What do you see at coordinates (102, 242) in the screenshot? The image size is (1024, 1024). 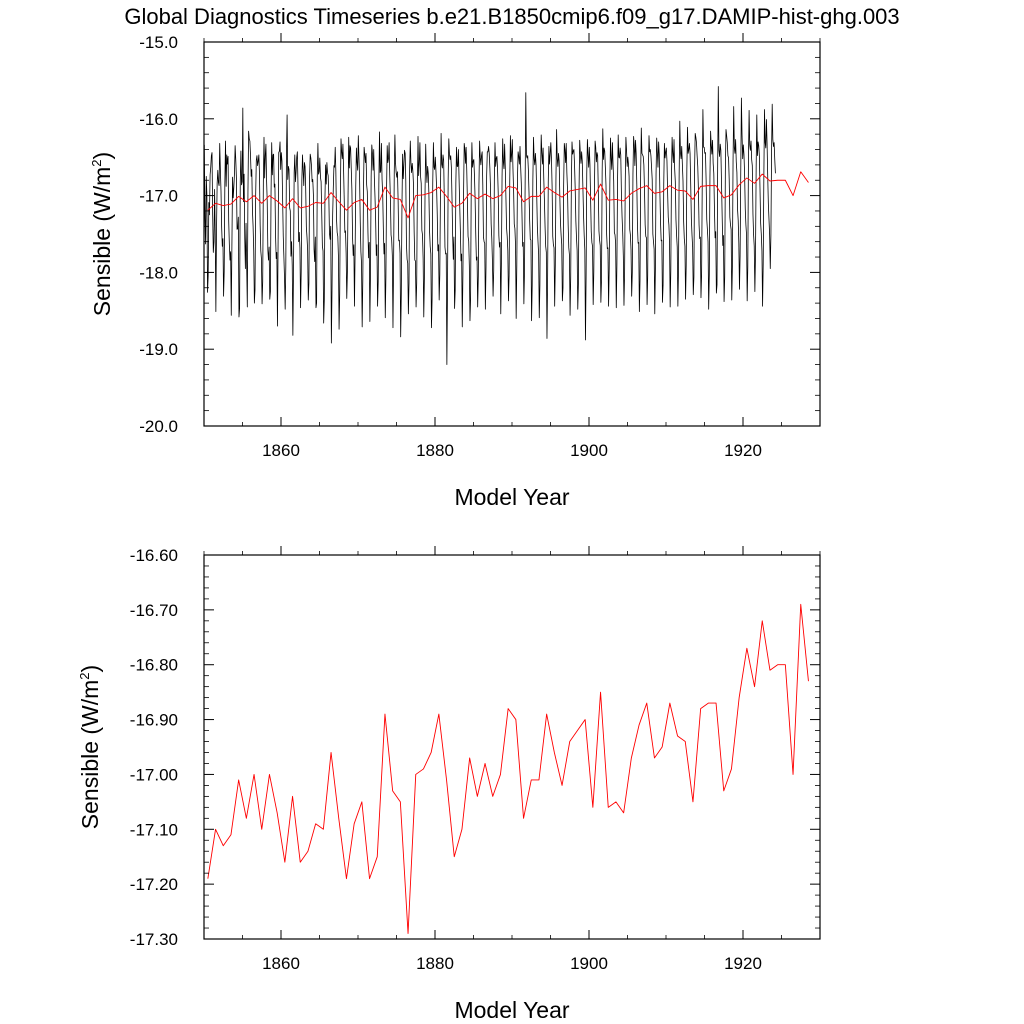 I see `panel-top-y-axis-label-main: Sensible (W/m` at bounding box center [102, 242].